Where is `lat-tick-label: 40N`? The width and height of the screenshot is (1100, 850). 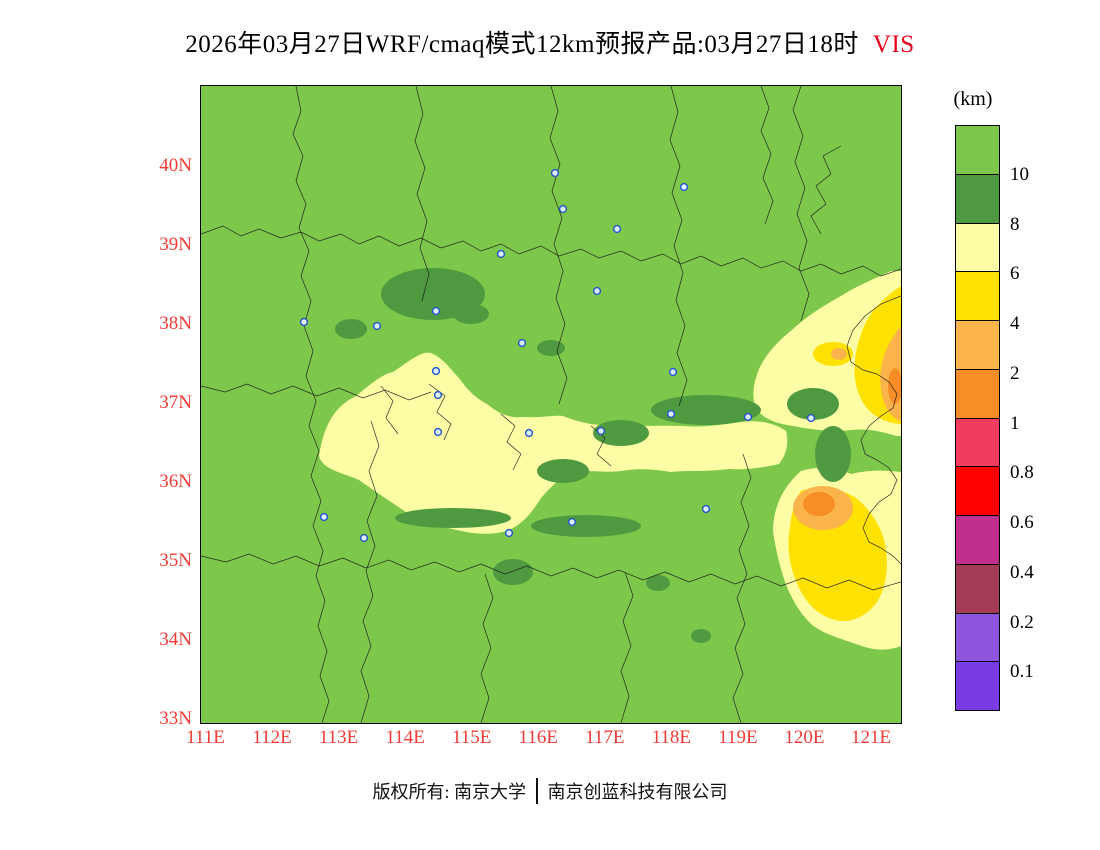 lat-tick-label: 40N is located at coordinates (175, 165).